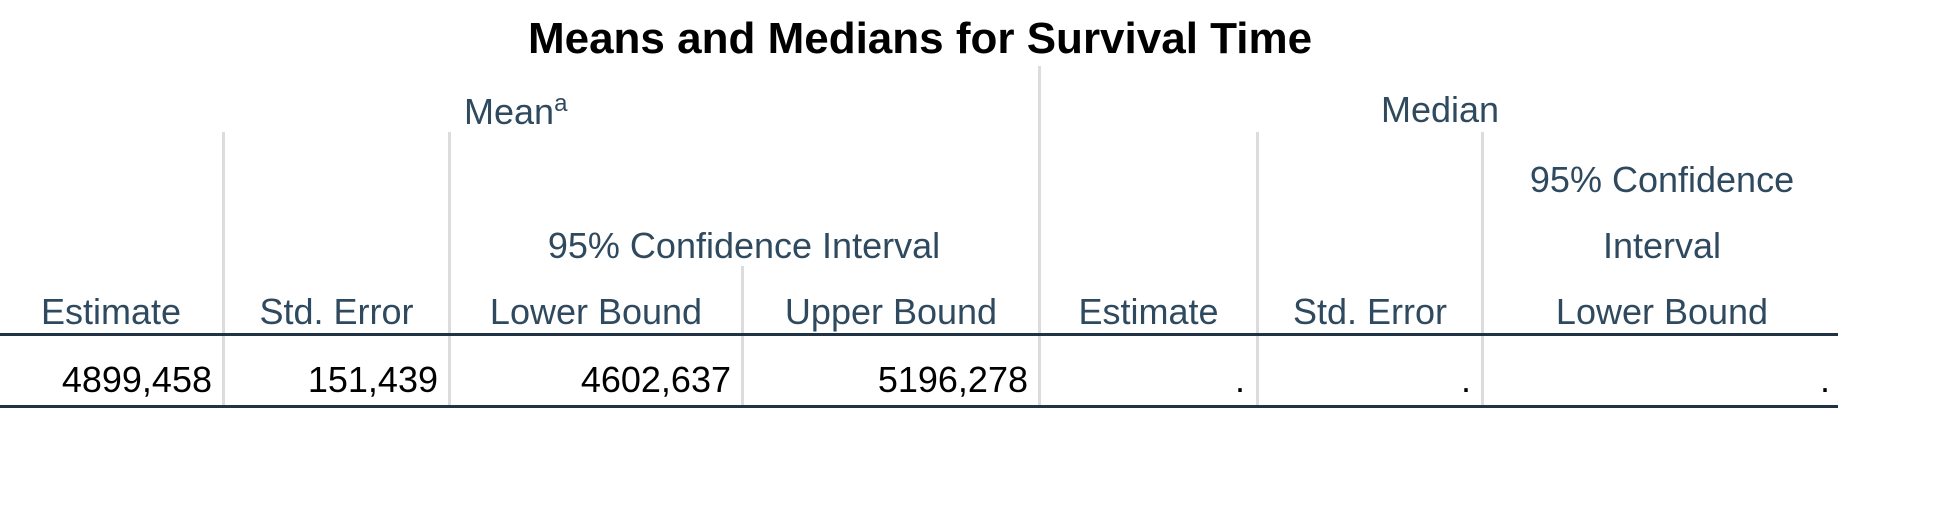 The height and width of the screenshot is (508, 1950). I want to click on column-header-median-std-error: Std. Error, so click(1370, 311).